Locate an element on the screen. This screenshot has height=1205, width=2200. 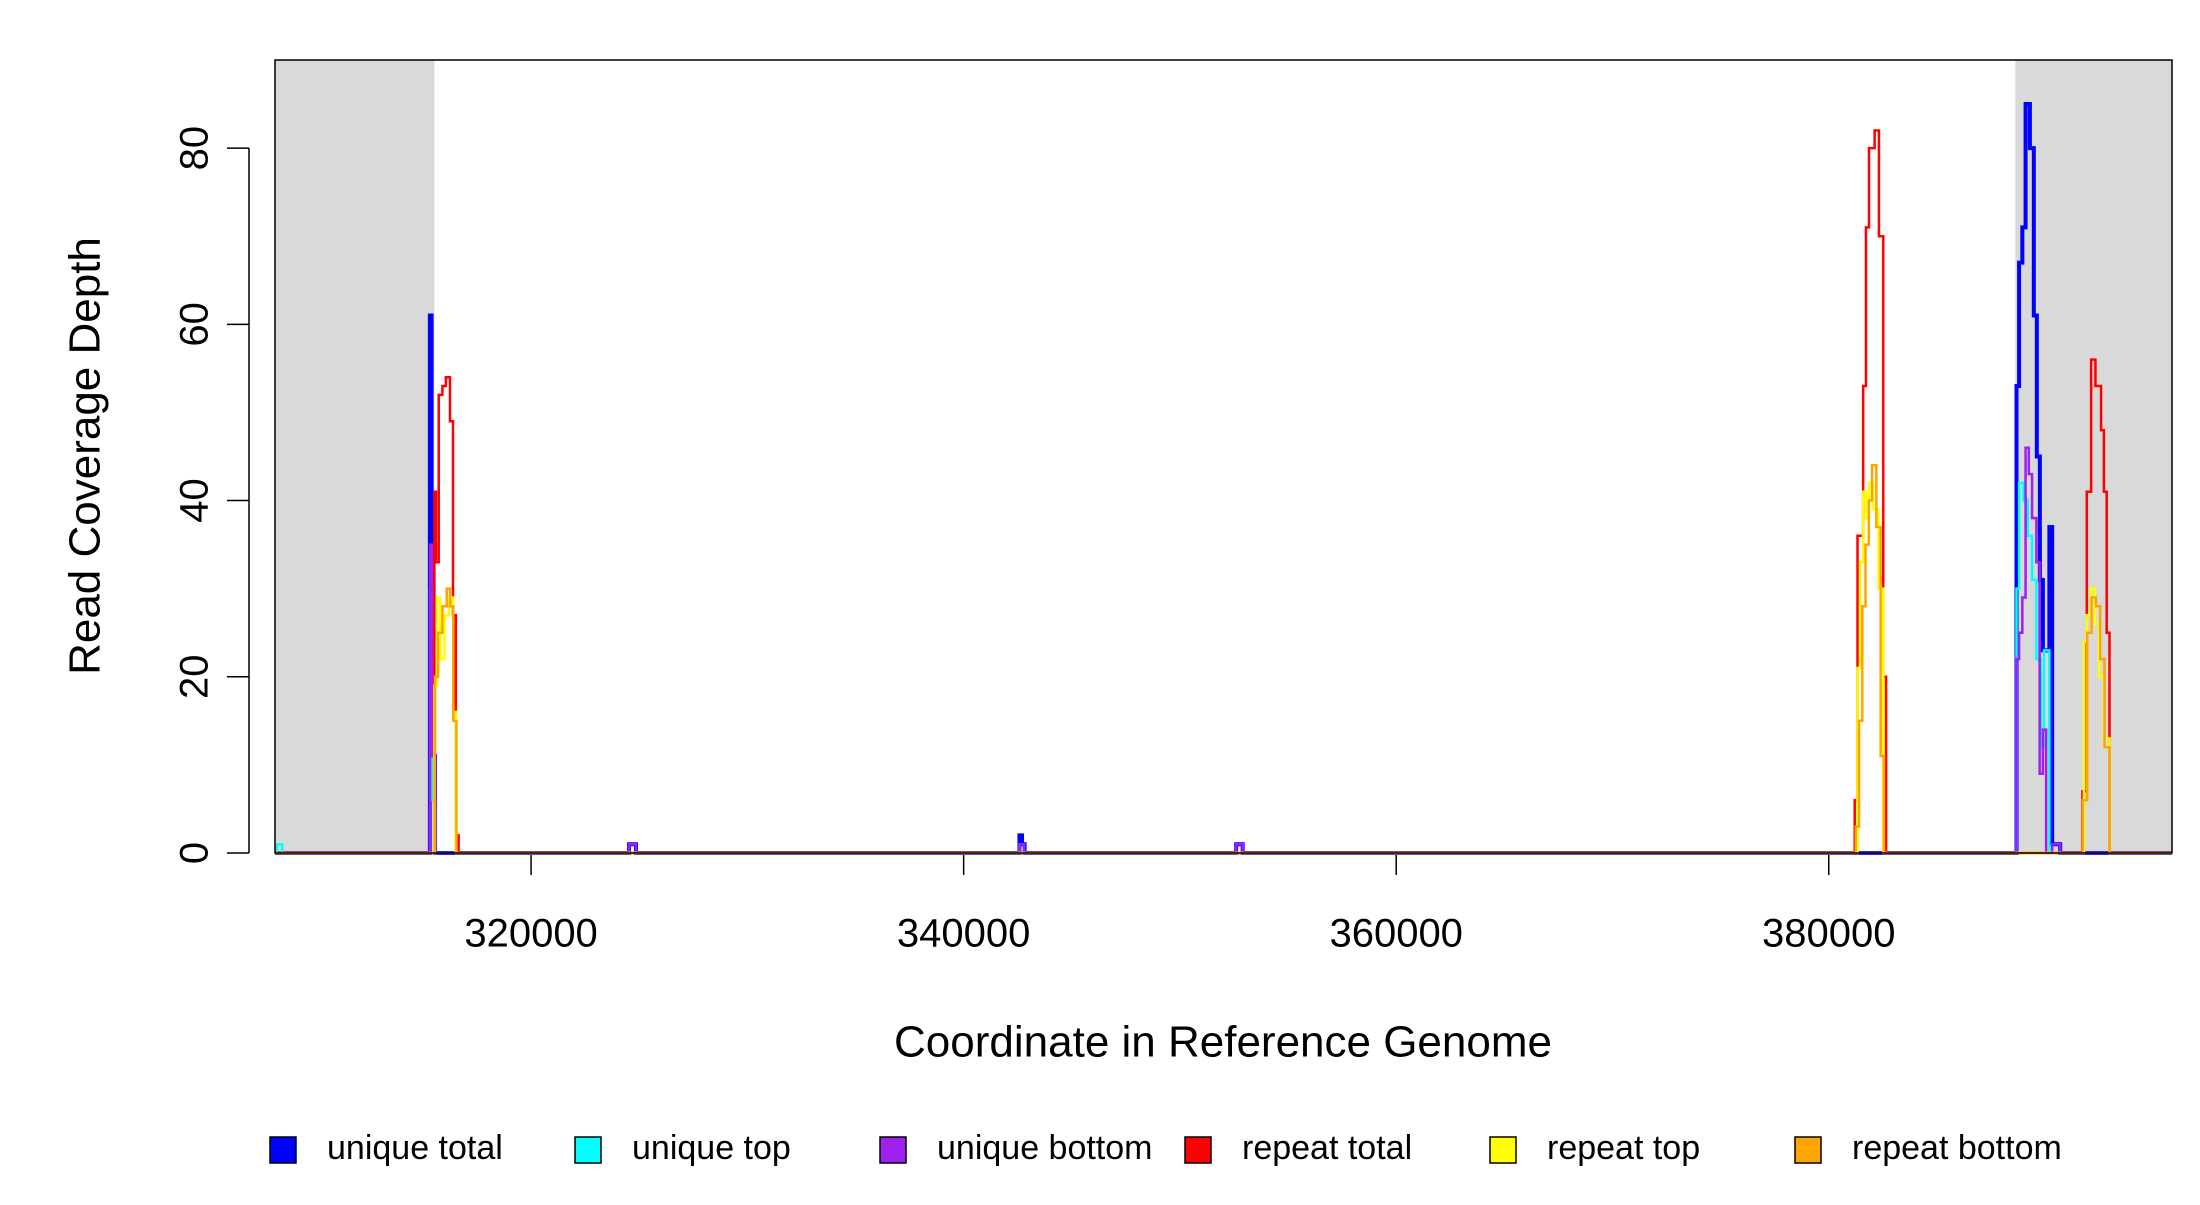
x-tick-label: 320000 is located at coordinates (530, 934).